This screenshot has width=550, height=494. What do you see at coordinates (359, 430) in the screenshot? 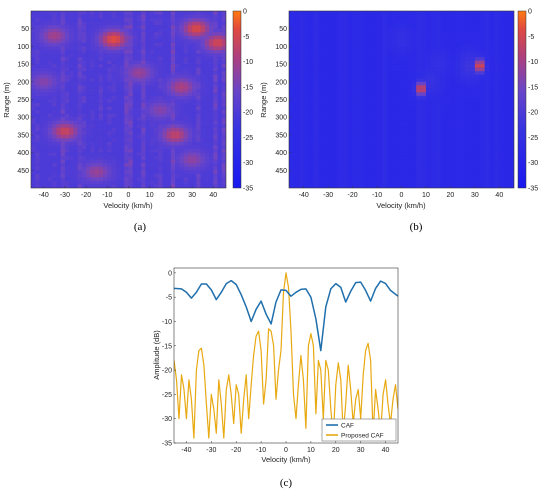
I see `legend-box` at bounding box center [359, 430].